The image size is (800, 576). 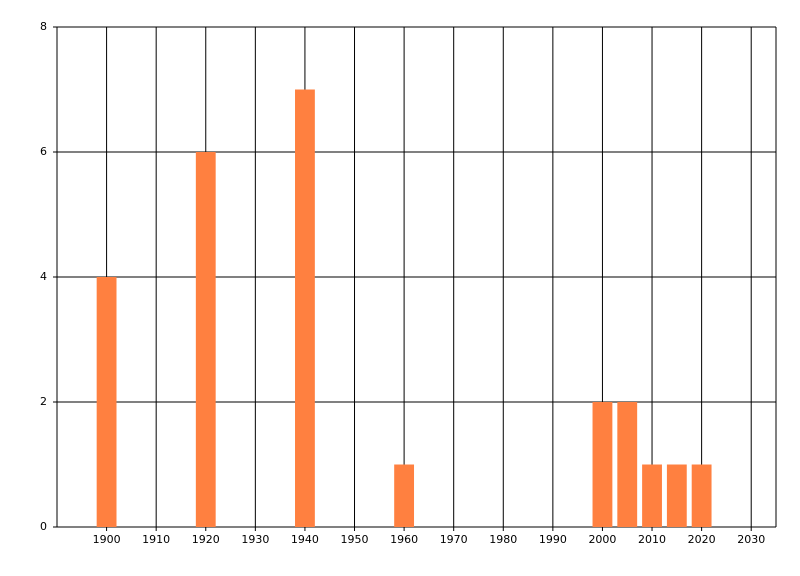 What do you see at coordinates (206, 539) in the screenshot?
I see `x-tick-label: 1920` at bounding box center [206, 539].